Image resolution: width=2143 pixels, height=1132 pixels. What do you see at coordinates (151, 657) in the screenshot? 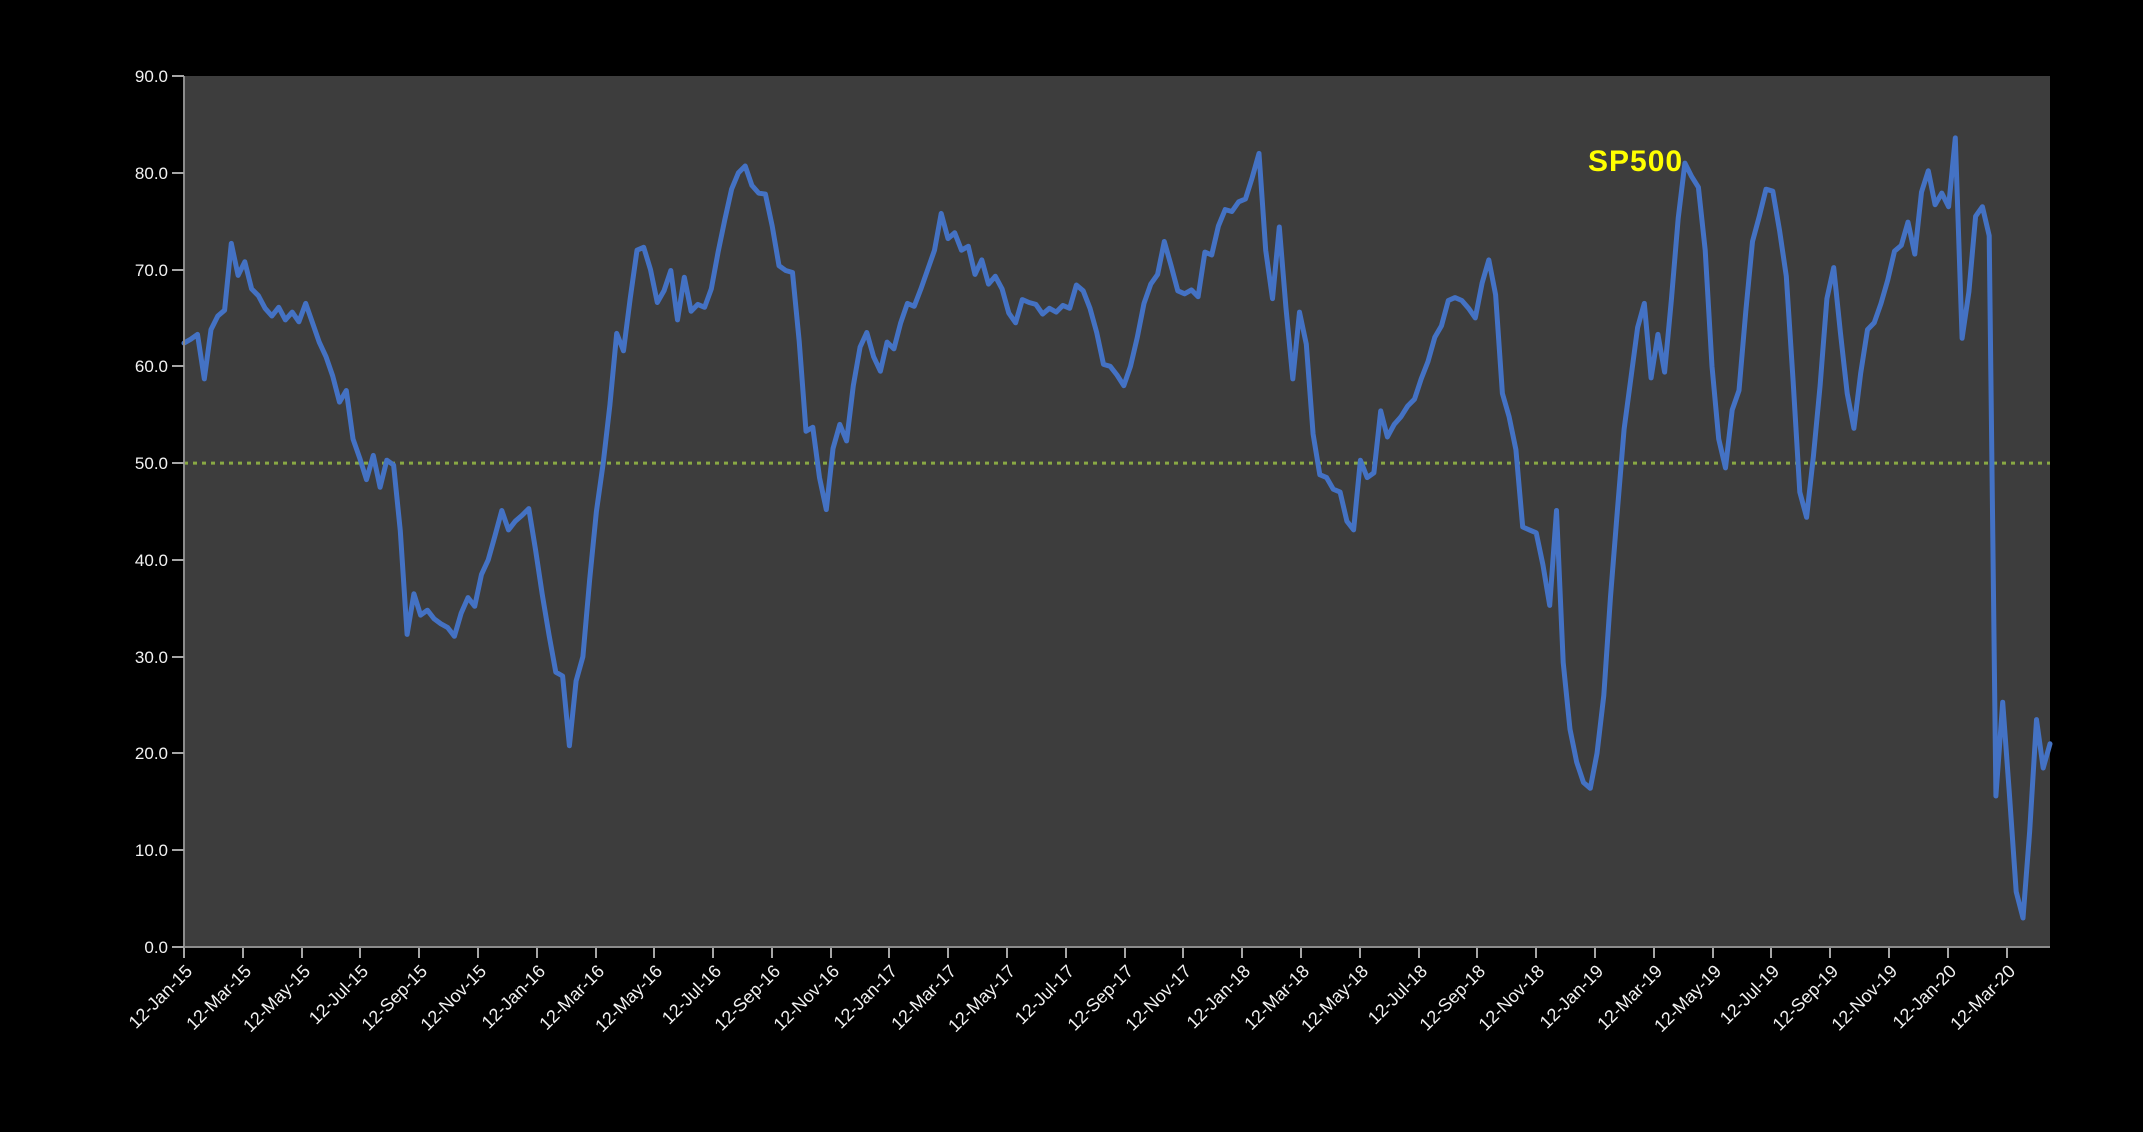
I see `y-axis-tick-label: 30.0` at bounding box center [151, 657].